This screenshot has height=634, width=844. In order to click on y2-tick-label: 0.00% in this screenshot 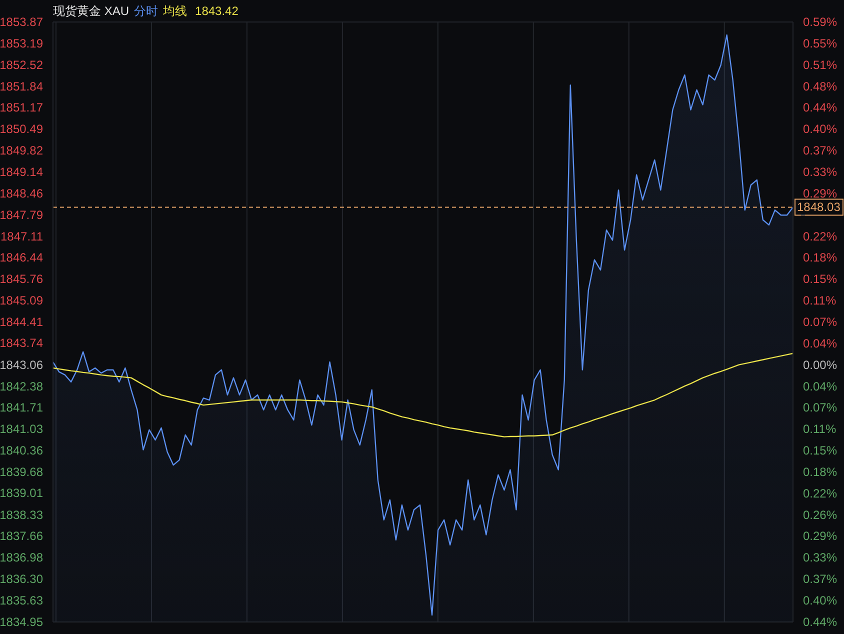, I will do `click(820, 365)`.